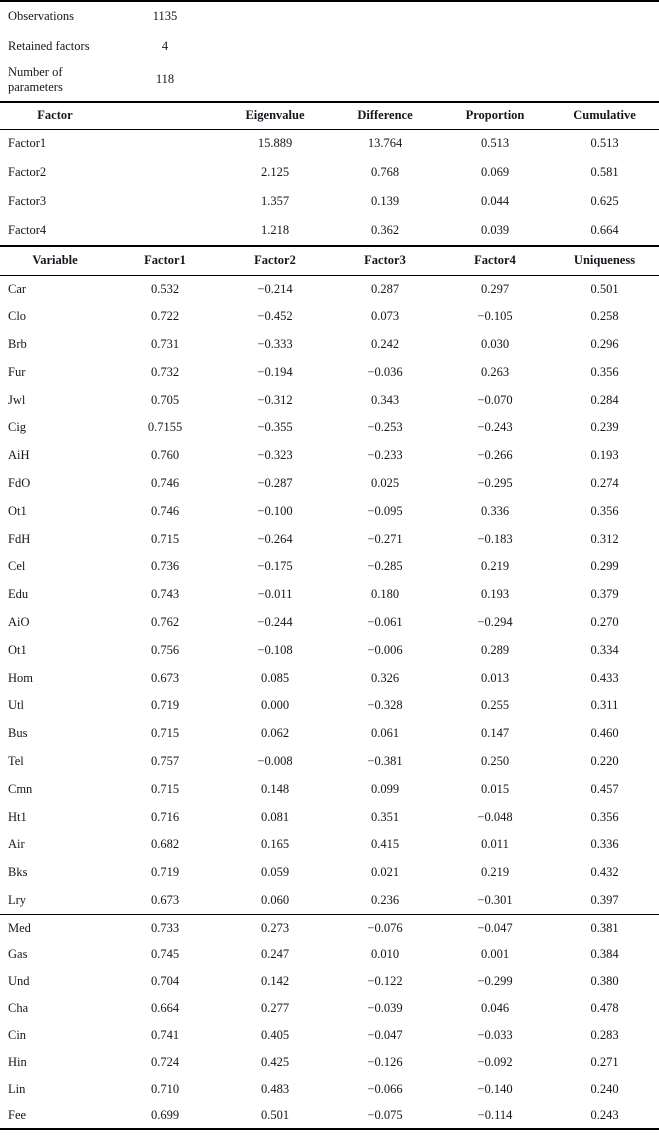 The image size is (659, 1136). Describe the element at coordinates (165, 981) in the screenshot. I see `cell-factor1: 0.704` at that location.